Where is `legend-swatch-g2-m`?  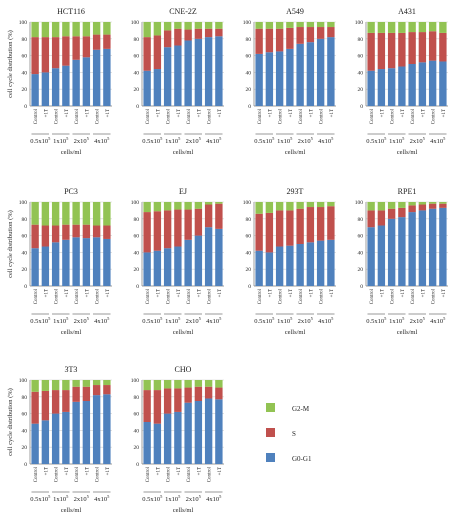 legend-swatch-g2-m is located at coordinates (270, 407).